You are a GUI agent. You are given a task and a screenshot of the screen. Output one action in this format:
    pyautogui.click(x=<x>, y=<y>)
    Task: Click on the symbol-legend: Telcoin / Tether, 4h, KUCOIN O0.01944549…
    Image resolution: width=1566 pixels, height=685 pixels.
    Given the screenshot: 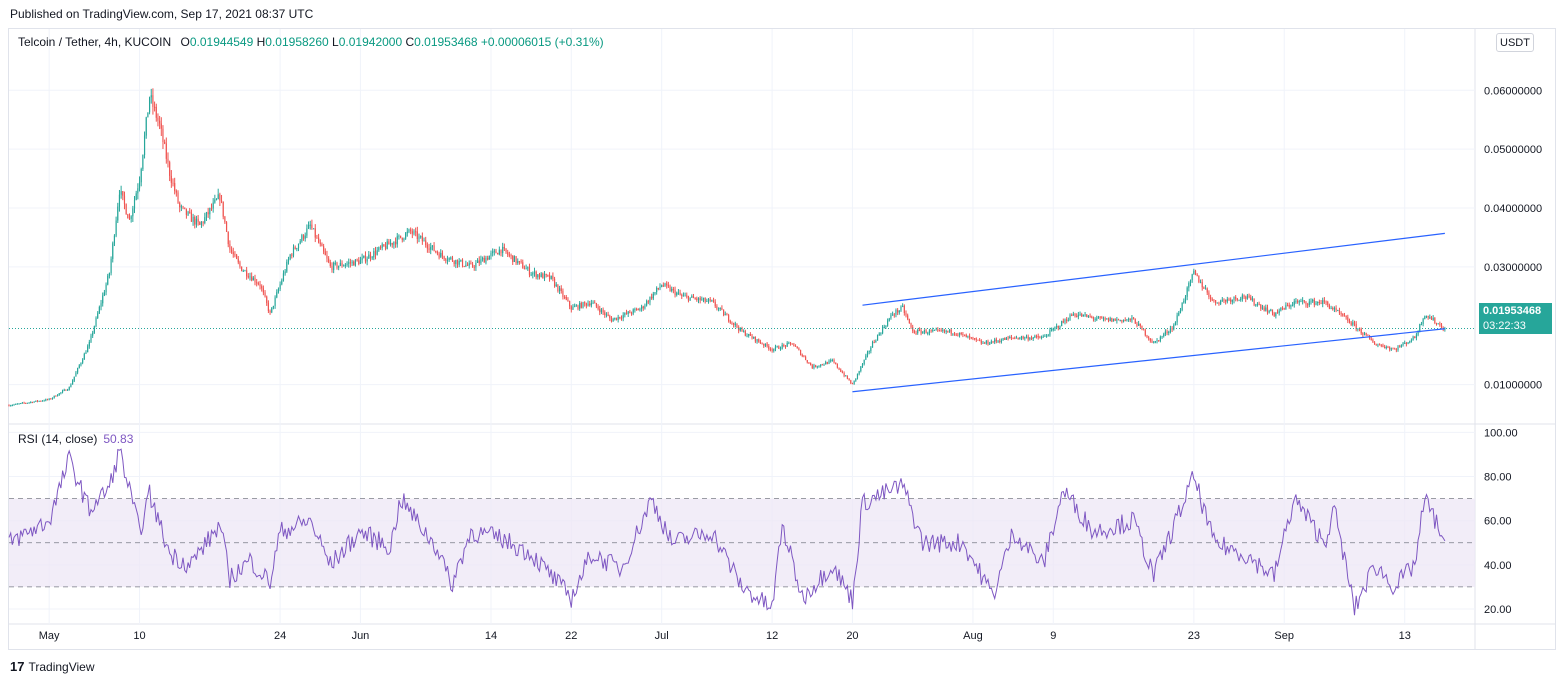 What is the action you would take?
    pyautogui.click(x=311, y=42)
    